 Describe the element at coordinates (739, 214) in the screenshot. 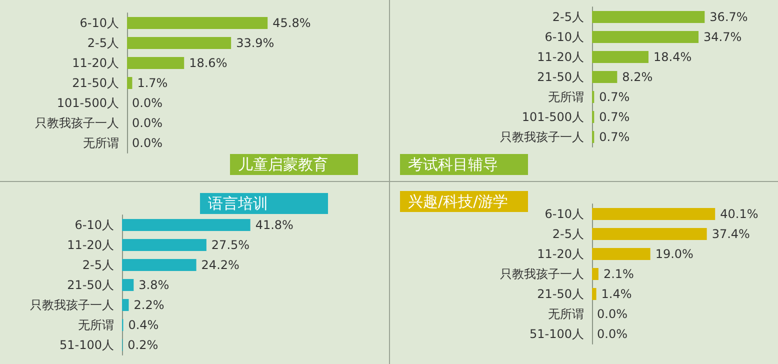

I see `data-label: 40.1%` at that location.